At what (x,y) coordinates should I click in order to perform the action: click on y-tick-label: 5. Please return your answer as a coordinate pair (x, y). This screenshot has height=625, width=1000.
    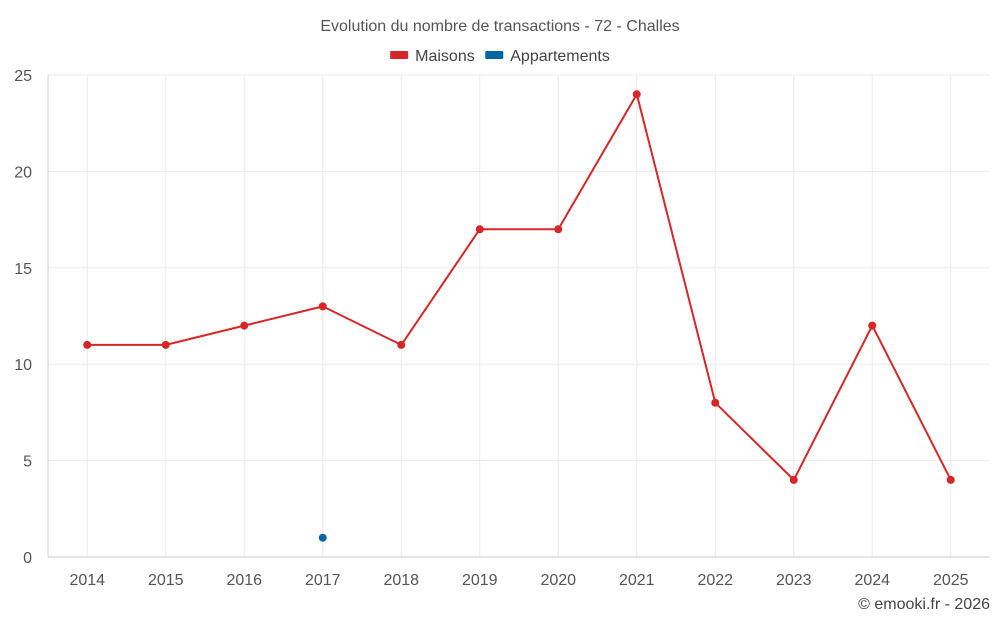
    Looking at the image, I should click on (27, 462).